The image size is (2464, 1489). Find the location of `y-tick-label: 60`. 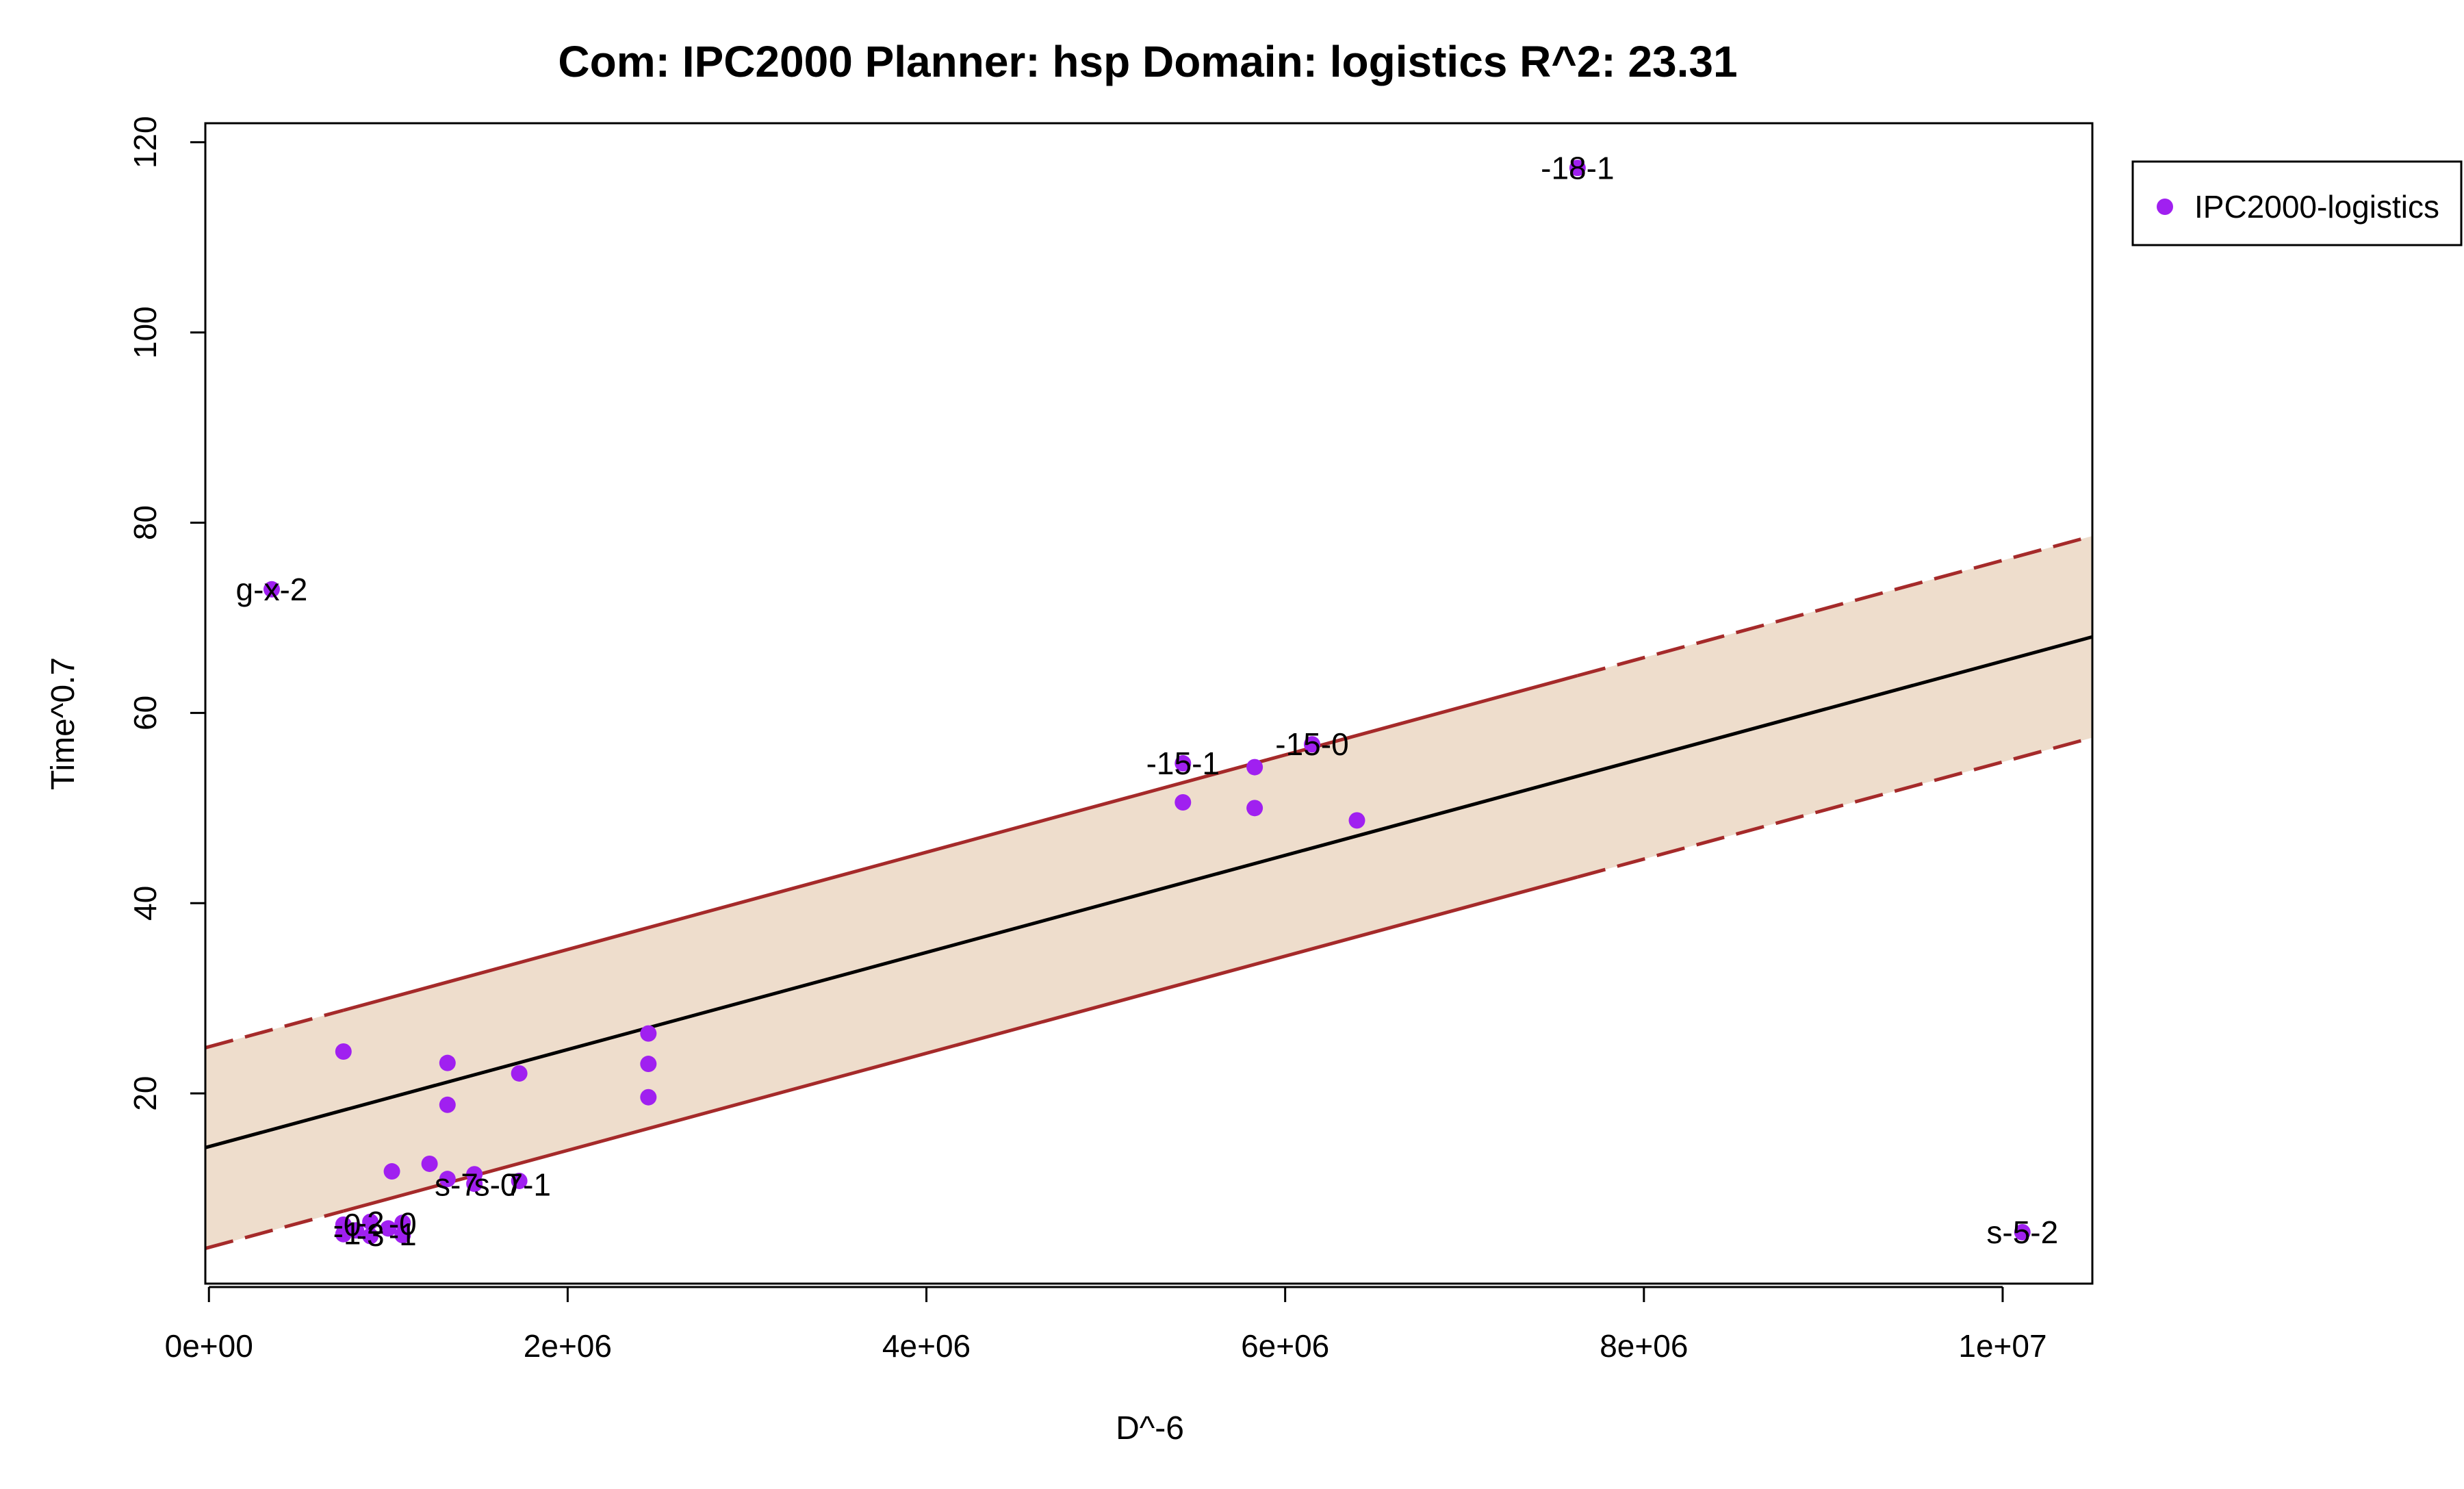

y-tick-label: 60 is located at coordinates (145, 713).